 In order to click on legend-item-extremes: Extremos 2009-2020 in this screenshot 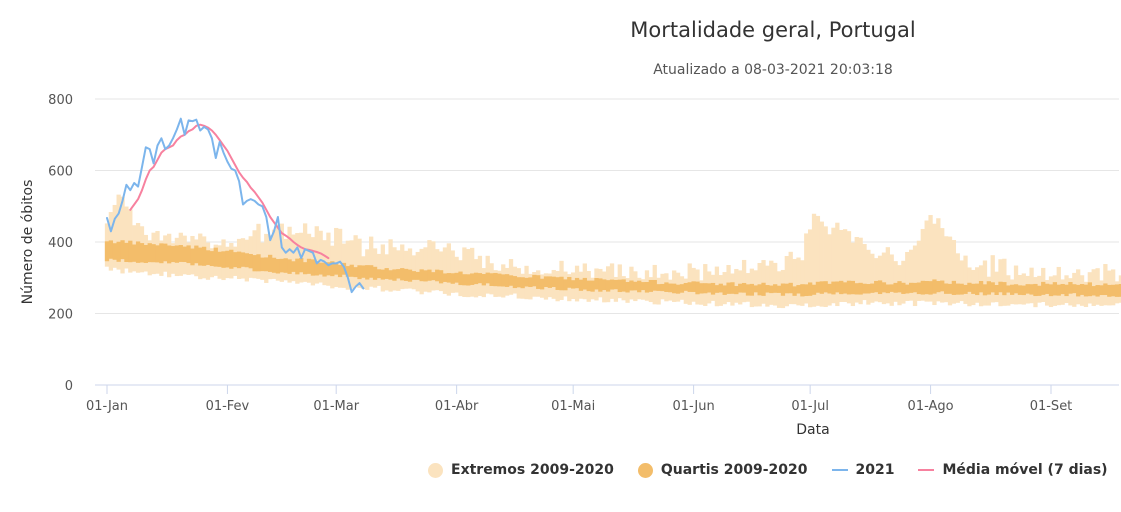, I will do `click(521, 470)`.